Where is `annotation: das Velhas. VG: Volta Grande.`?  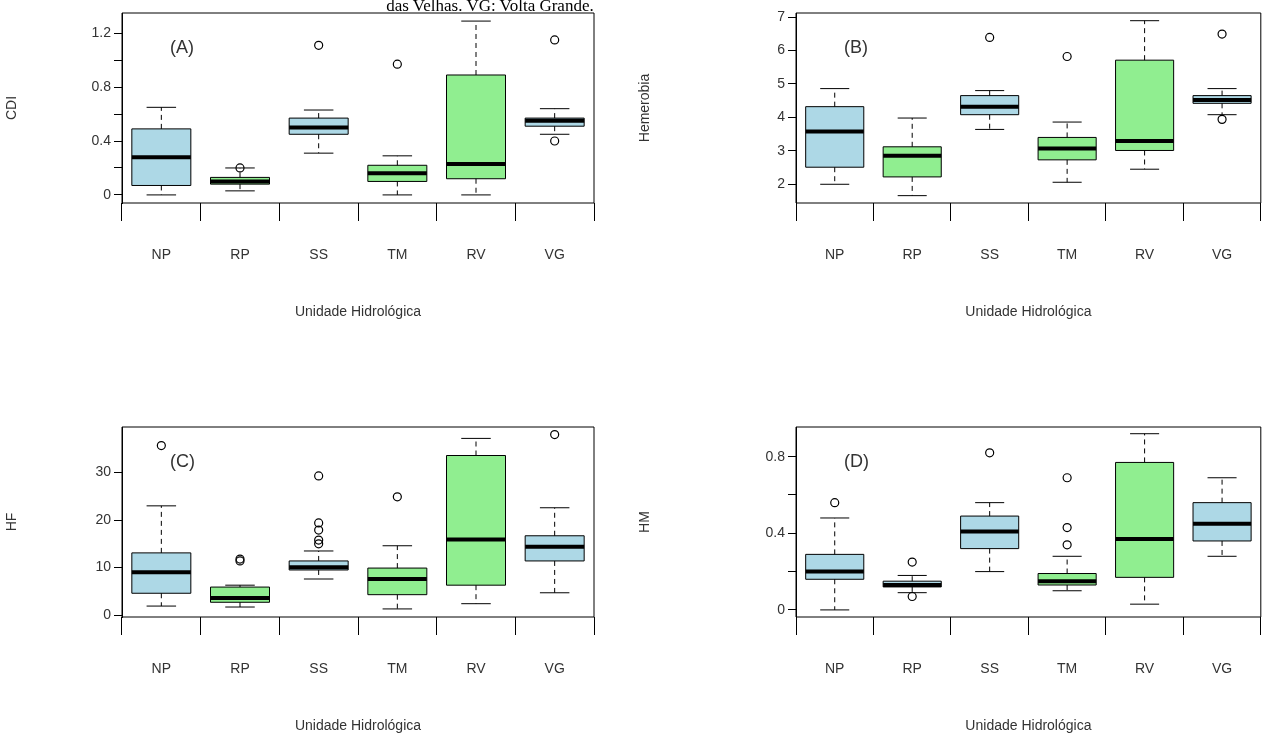 annotation: das Velhas. VG: Volta Grande. is located at coordinates (490, 7).